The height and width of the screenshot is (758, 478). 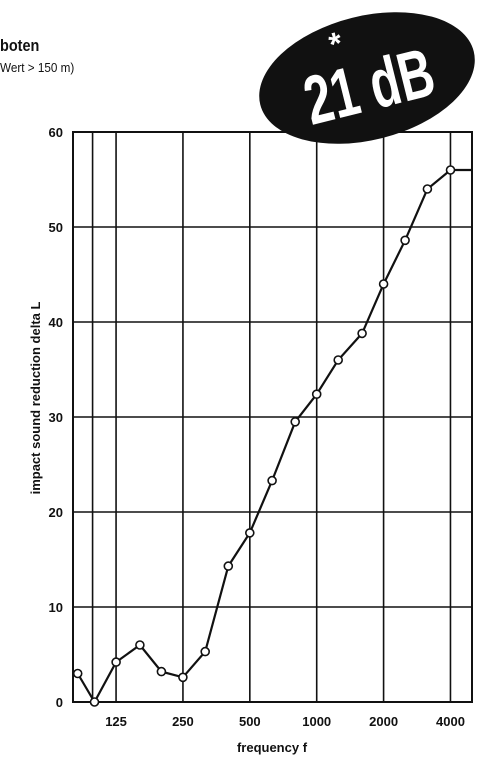 I want to click on y-tick-label: 20, so click(x=56, y=512).